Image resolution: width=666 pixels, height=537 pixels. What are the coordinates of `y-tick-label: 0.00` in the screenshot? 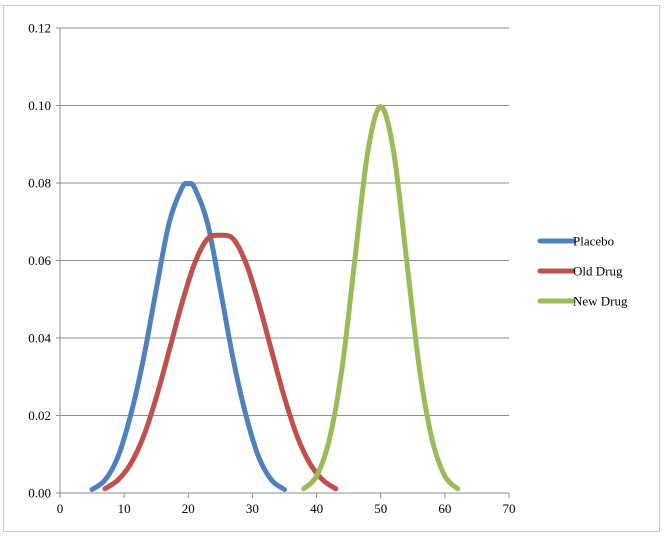 It's located at (39, 493).